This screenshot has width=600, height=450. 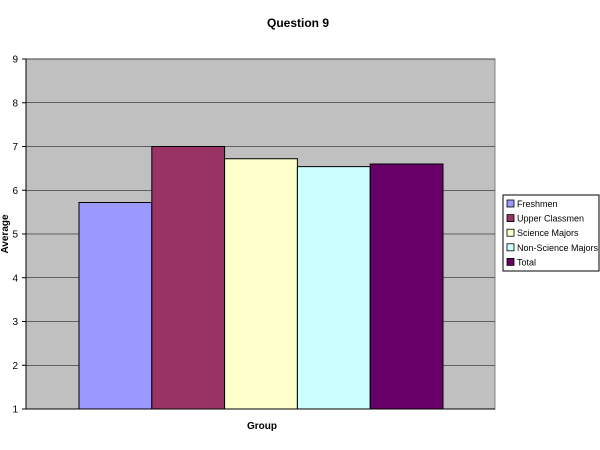 I want to click on bar-total, so click(x=406, y=286).